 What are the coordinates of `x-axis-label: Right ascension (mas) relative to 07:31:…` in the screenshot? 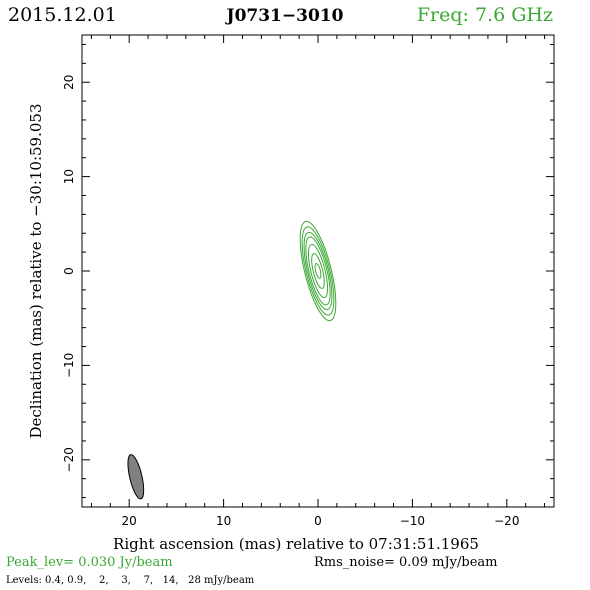 It's located at (296, 544).